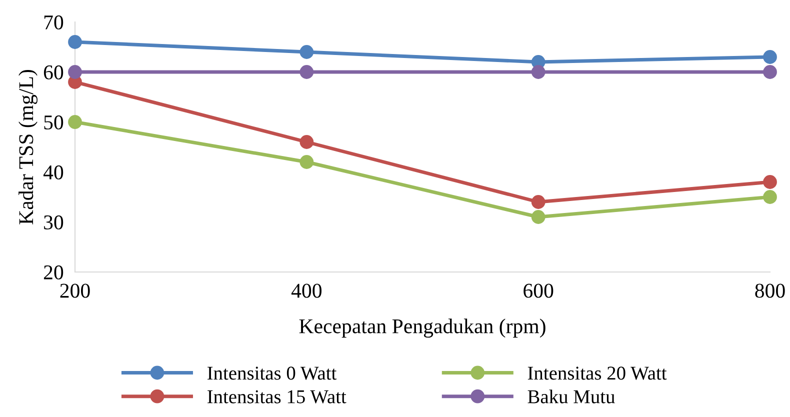 Image resolution: width=790 pixels, height=417 pixels. I want to click on y-tick-label: 60, so click(54, 72).